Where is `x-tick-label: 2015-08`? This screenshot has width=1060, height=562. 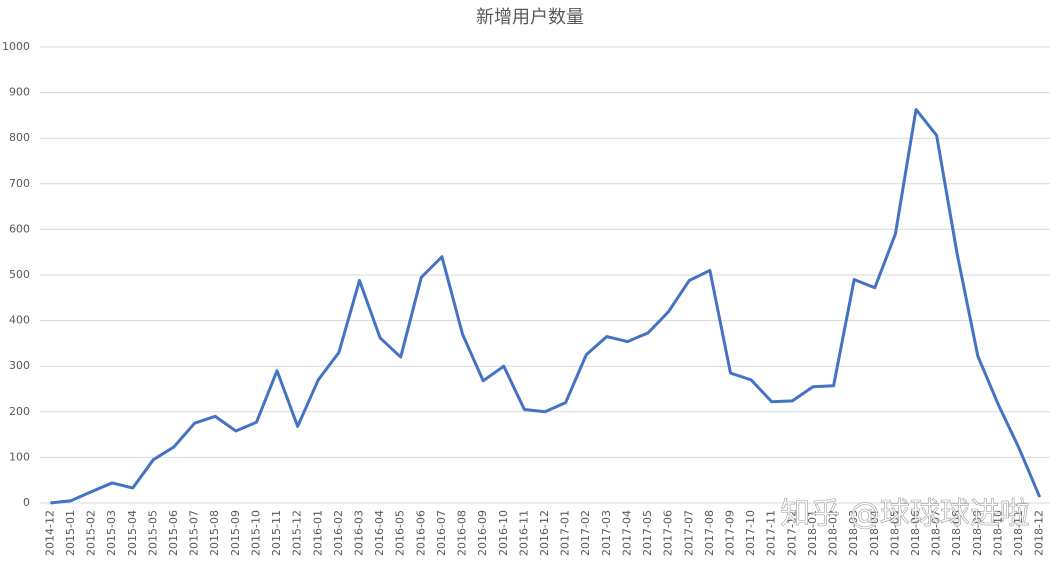 x-tick-label: 2015-08 is located at coordinates (214, 533).